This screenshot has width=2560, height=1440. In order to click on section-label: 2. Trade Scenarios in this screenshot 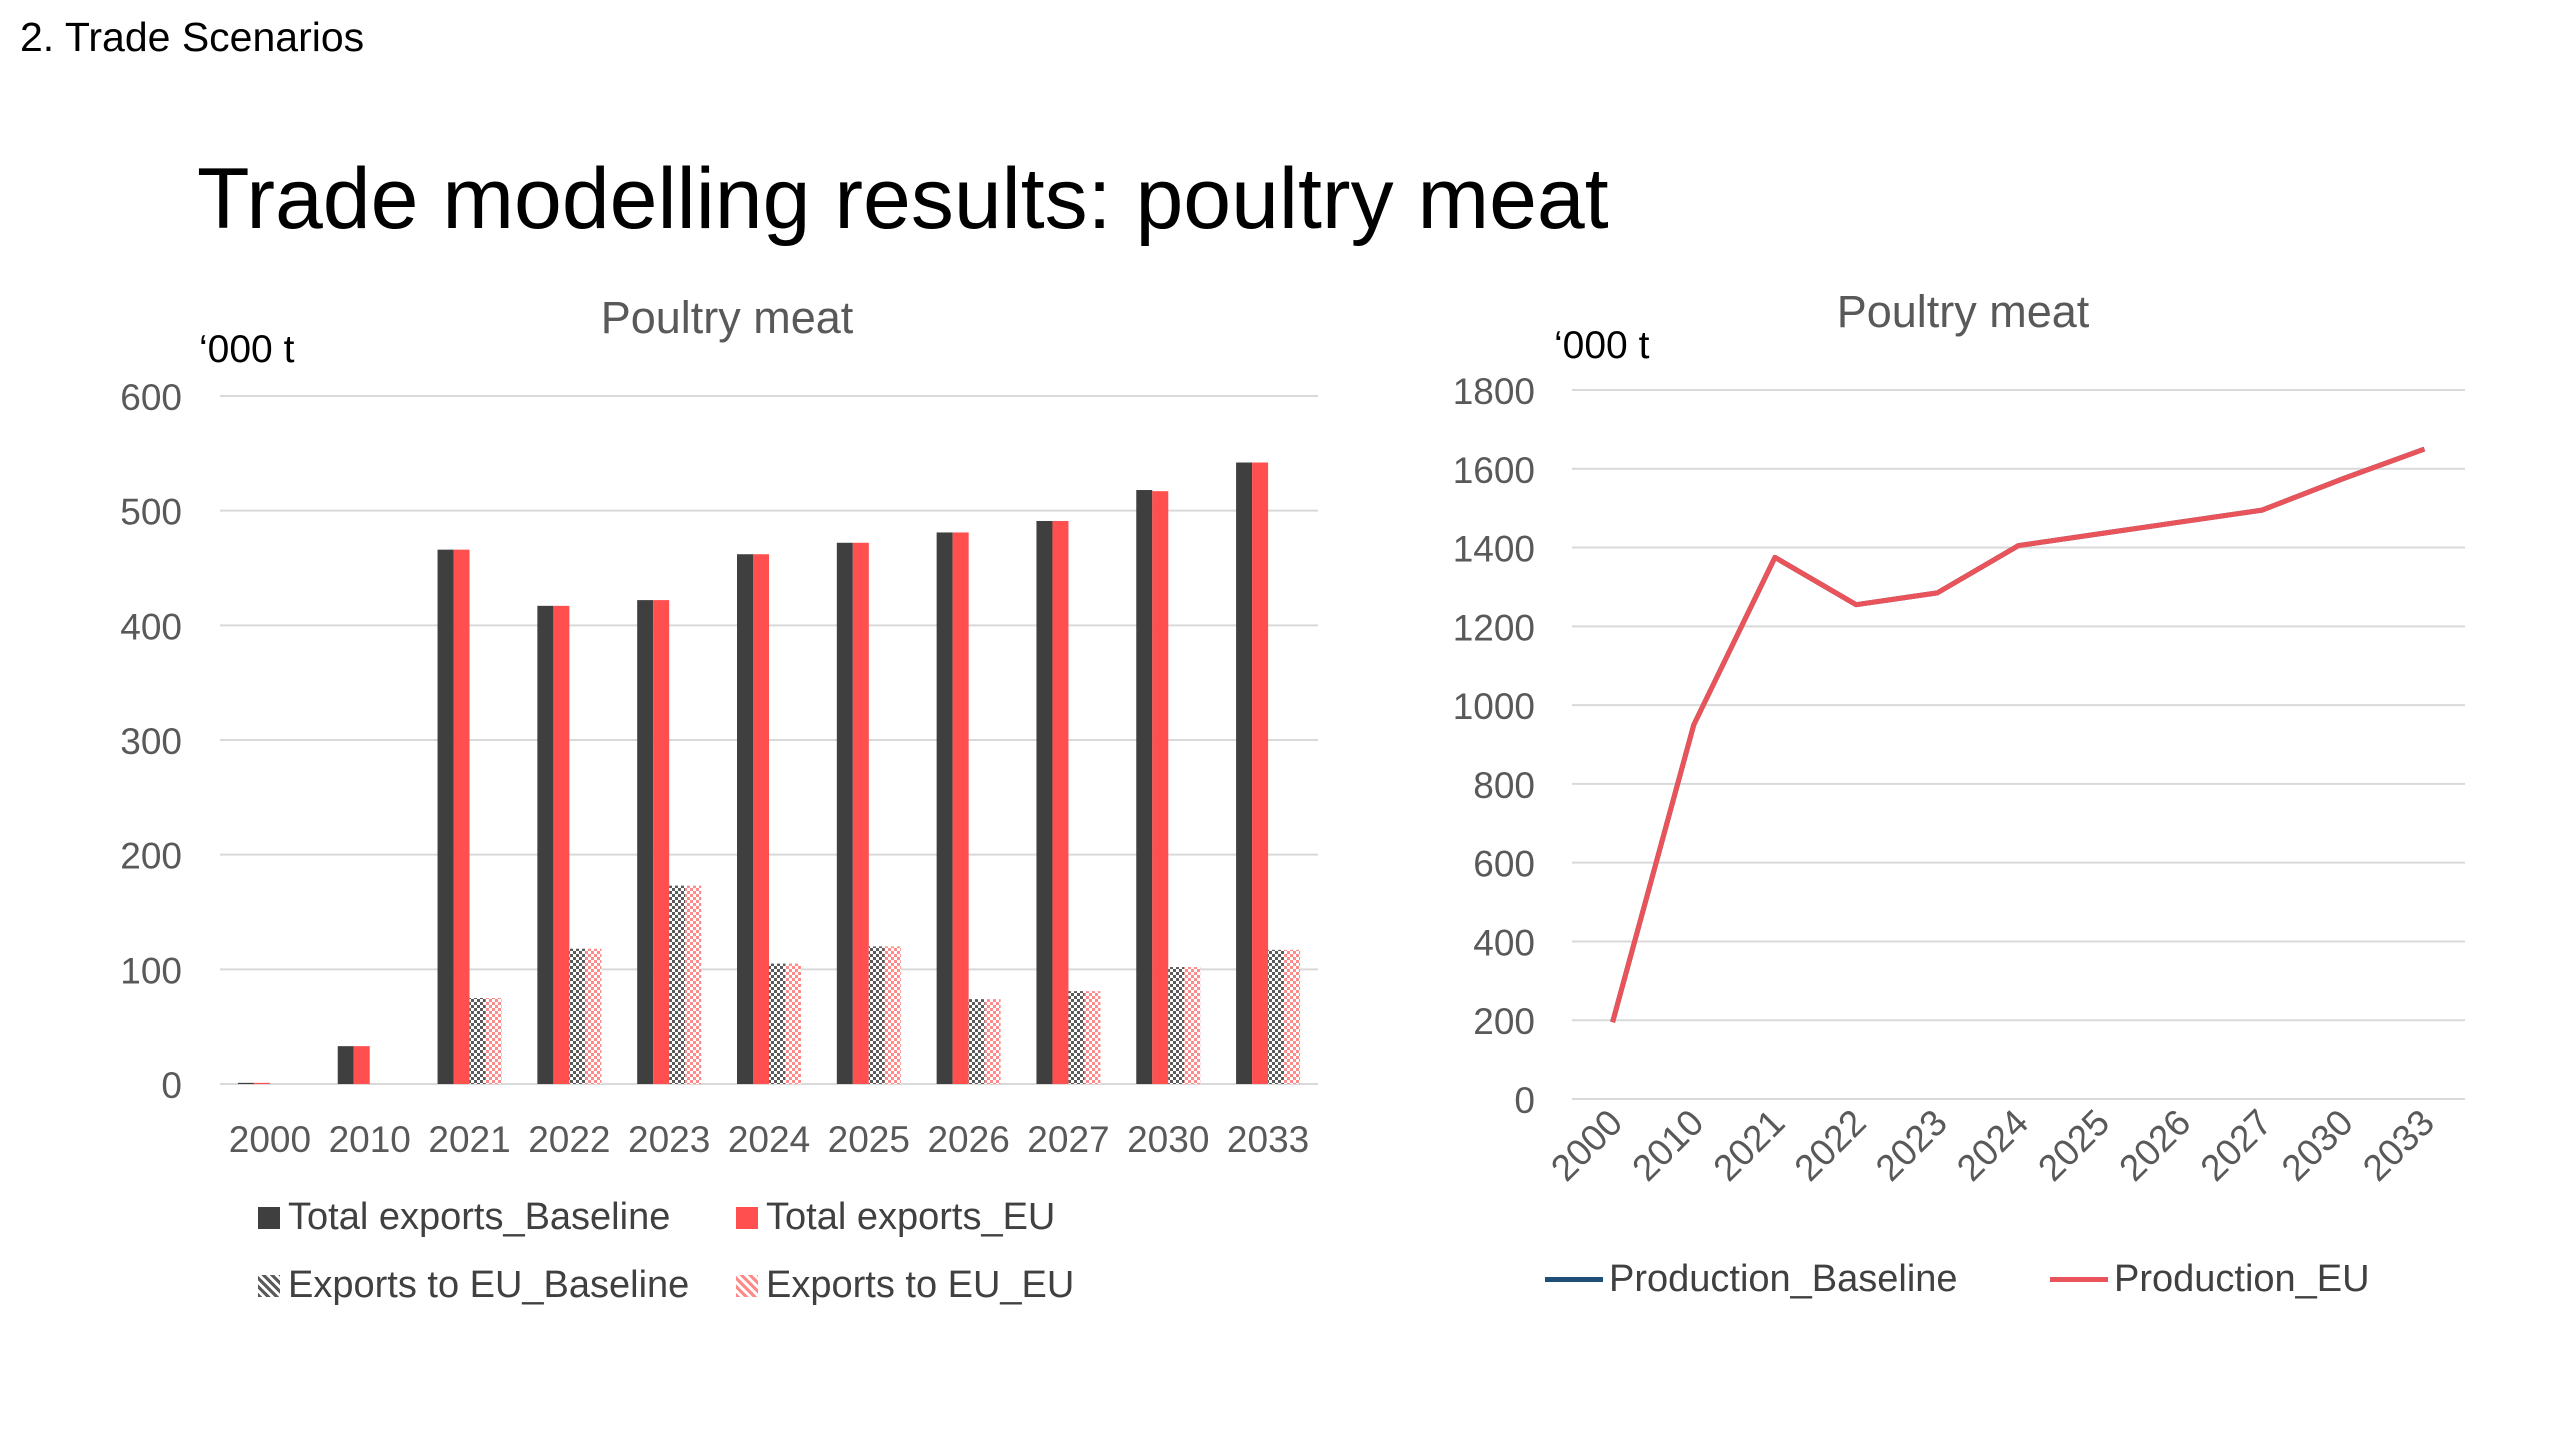, I will do `click(192, 37)`.